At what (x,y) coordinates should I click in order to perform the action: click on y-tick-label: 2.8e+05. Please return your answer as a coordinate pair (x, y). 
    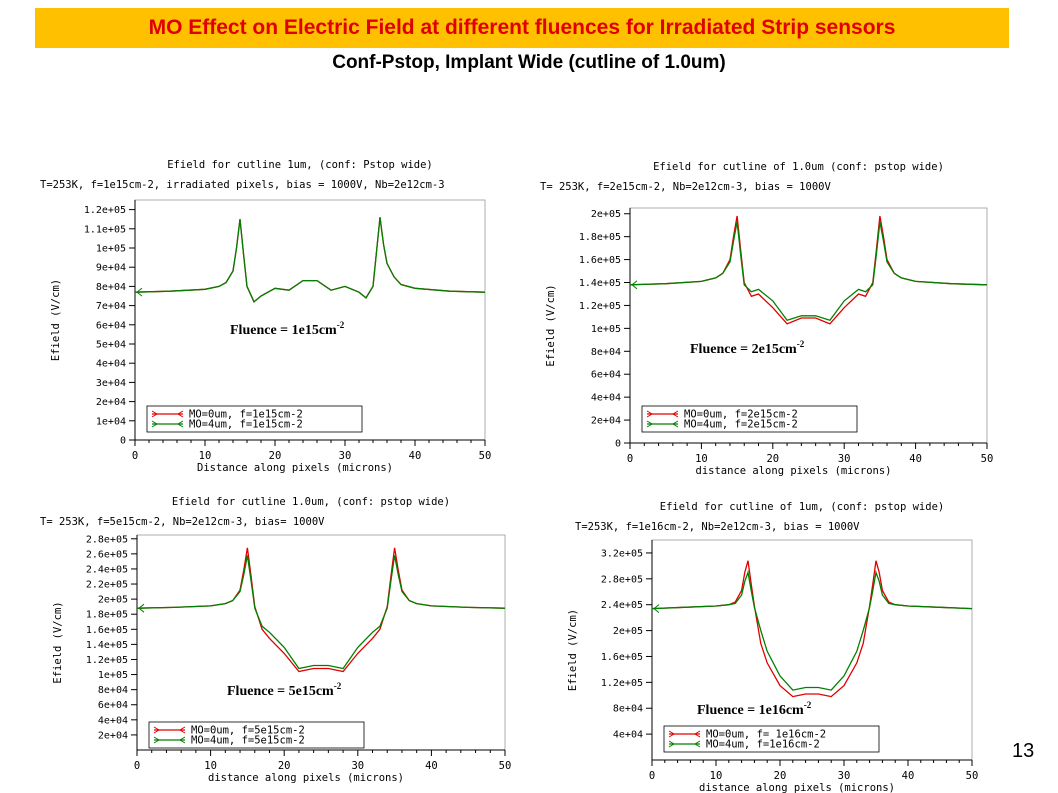
    Looking at the image, I should click on (107, 539).